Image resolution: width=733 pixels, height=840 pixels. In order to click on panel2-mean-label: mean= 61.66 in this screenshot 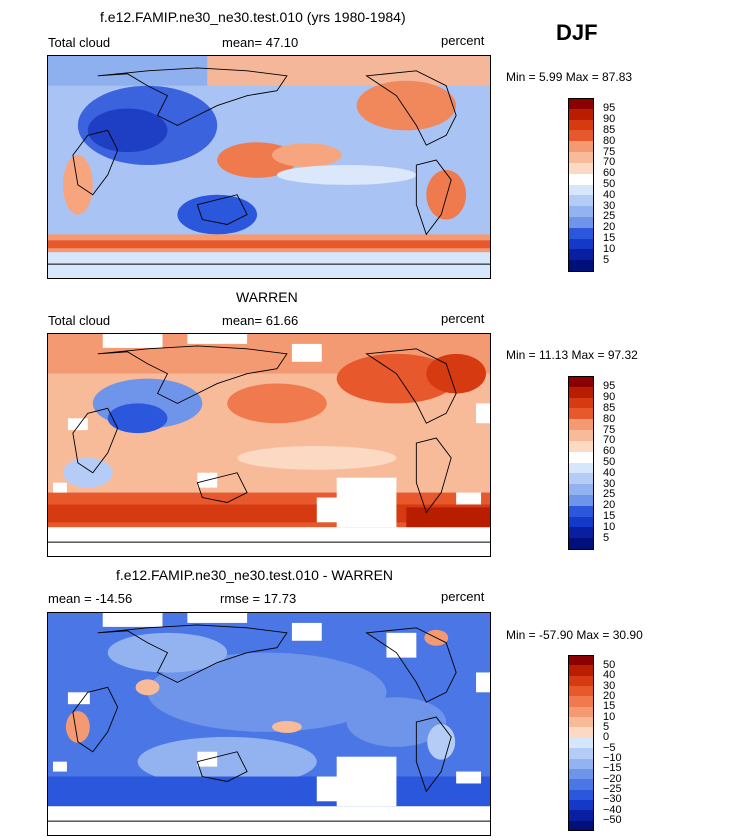, I will do `click(260, 320)`.